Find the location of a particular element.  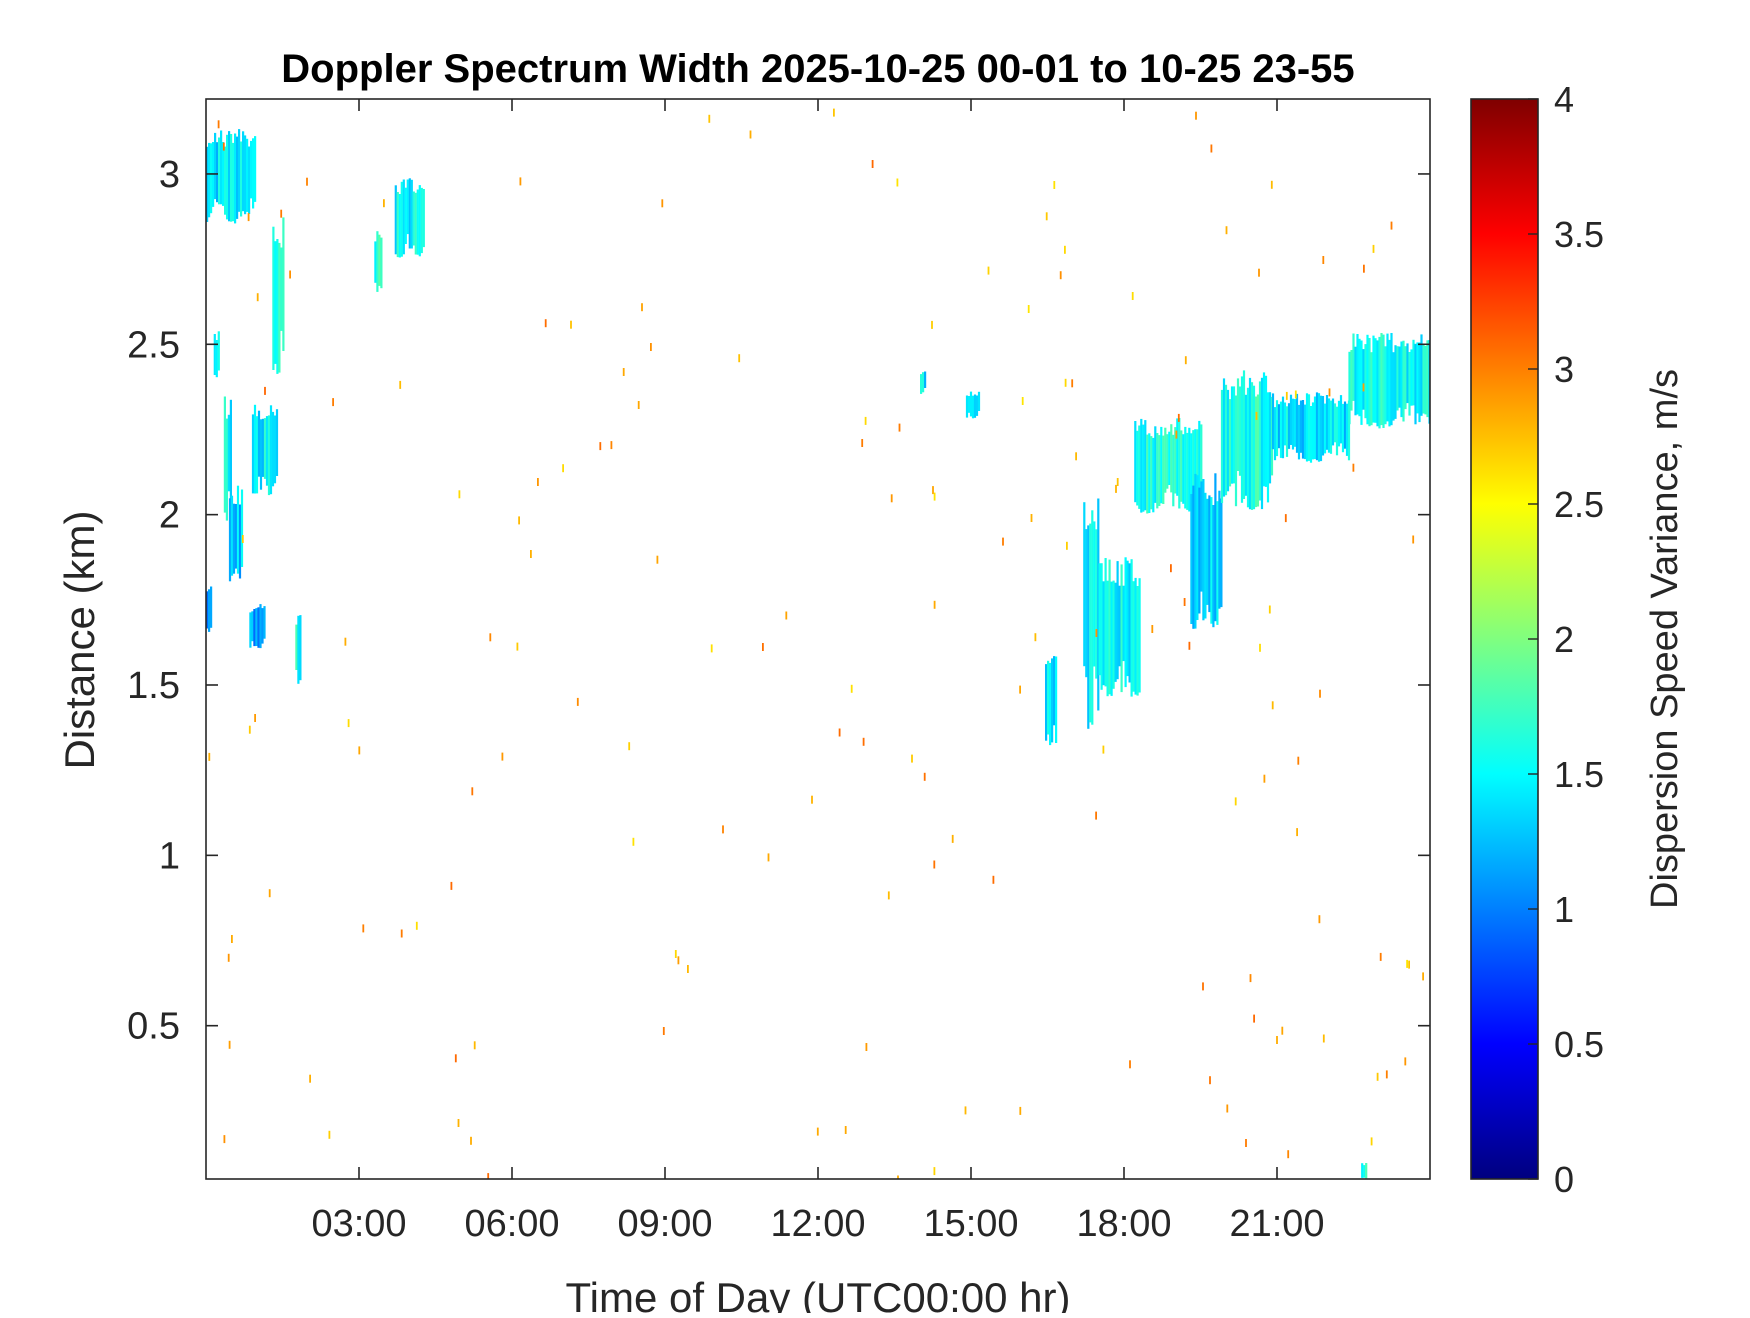

y-axis-label: Distance (km) is located at coordinates (79, 639).